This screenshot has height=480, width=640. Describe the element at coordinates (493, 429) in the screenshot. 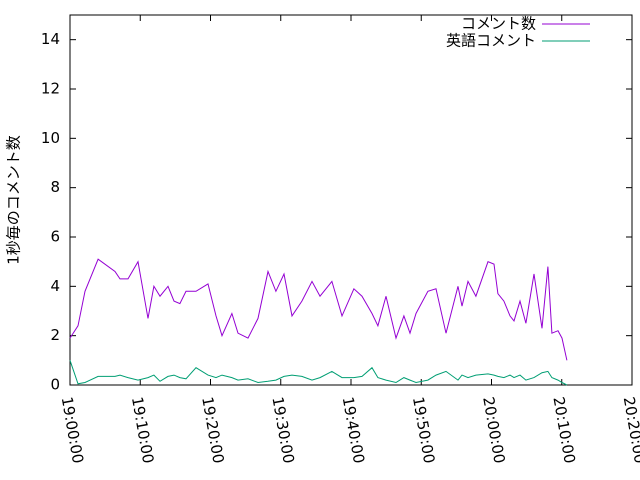

I see `x-tick-label: 20:00:00` at that location.